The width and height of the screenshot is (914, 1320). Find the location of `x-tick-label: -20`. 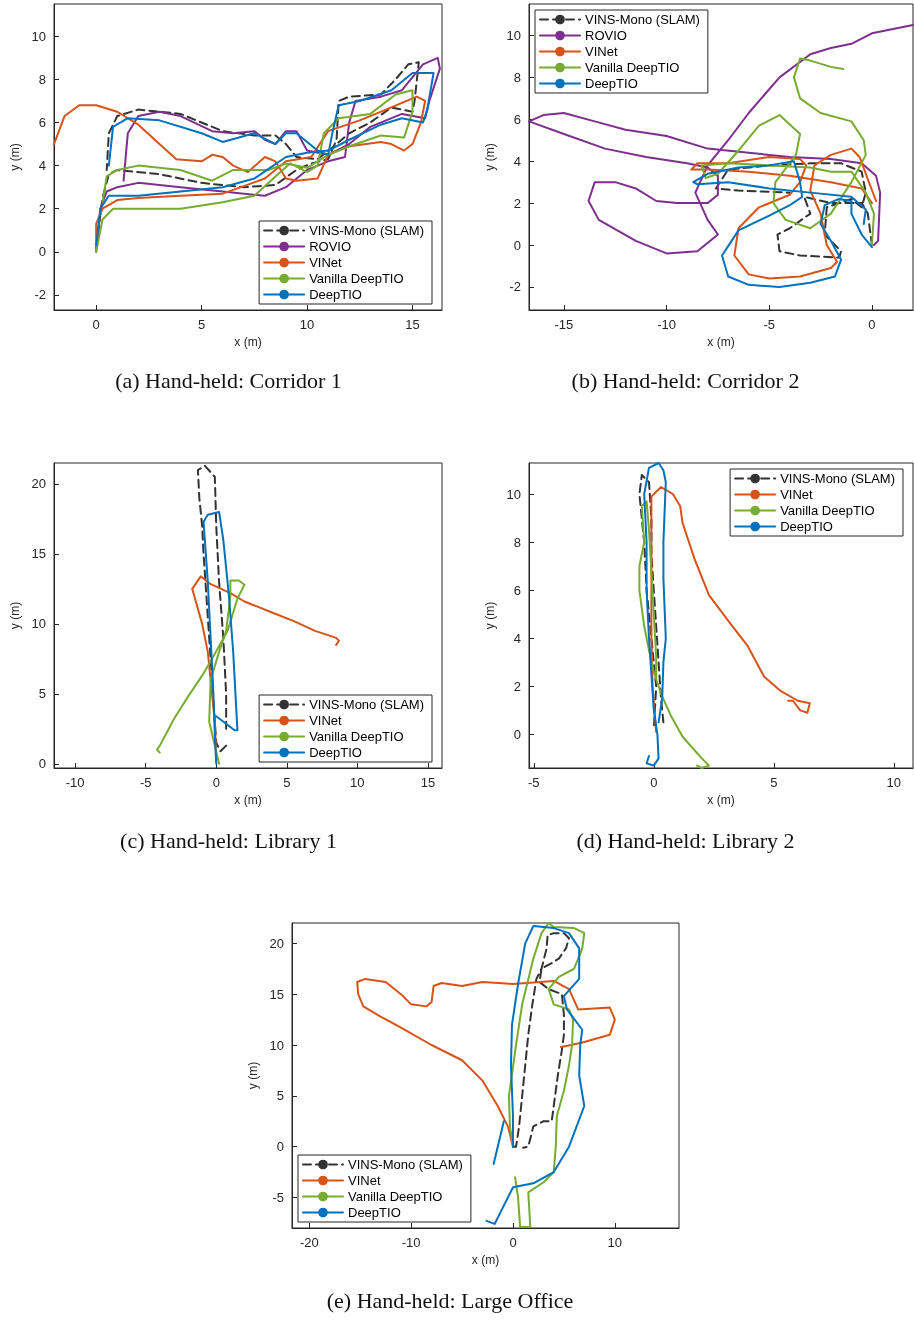

x-tick-label: -20 is located at coordinates (309, 1242).